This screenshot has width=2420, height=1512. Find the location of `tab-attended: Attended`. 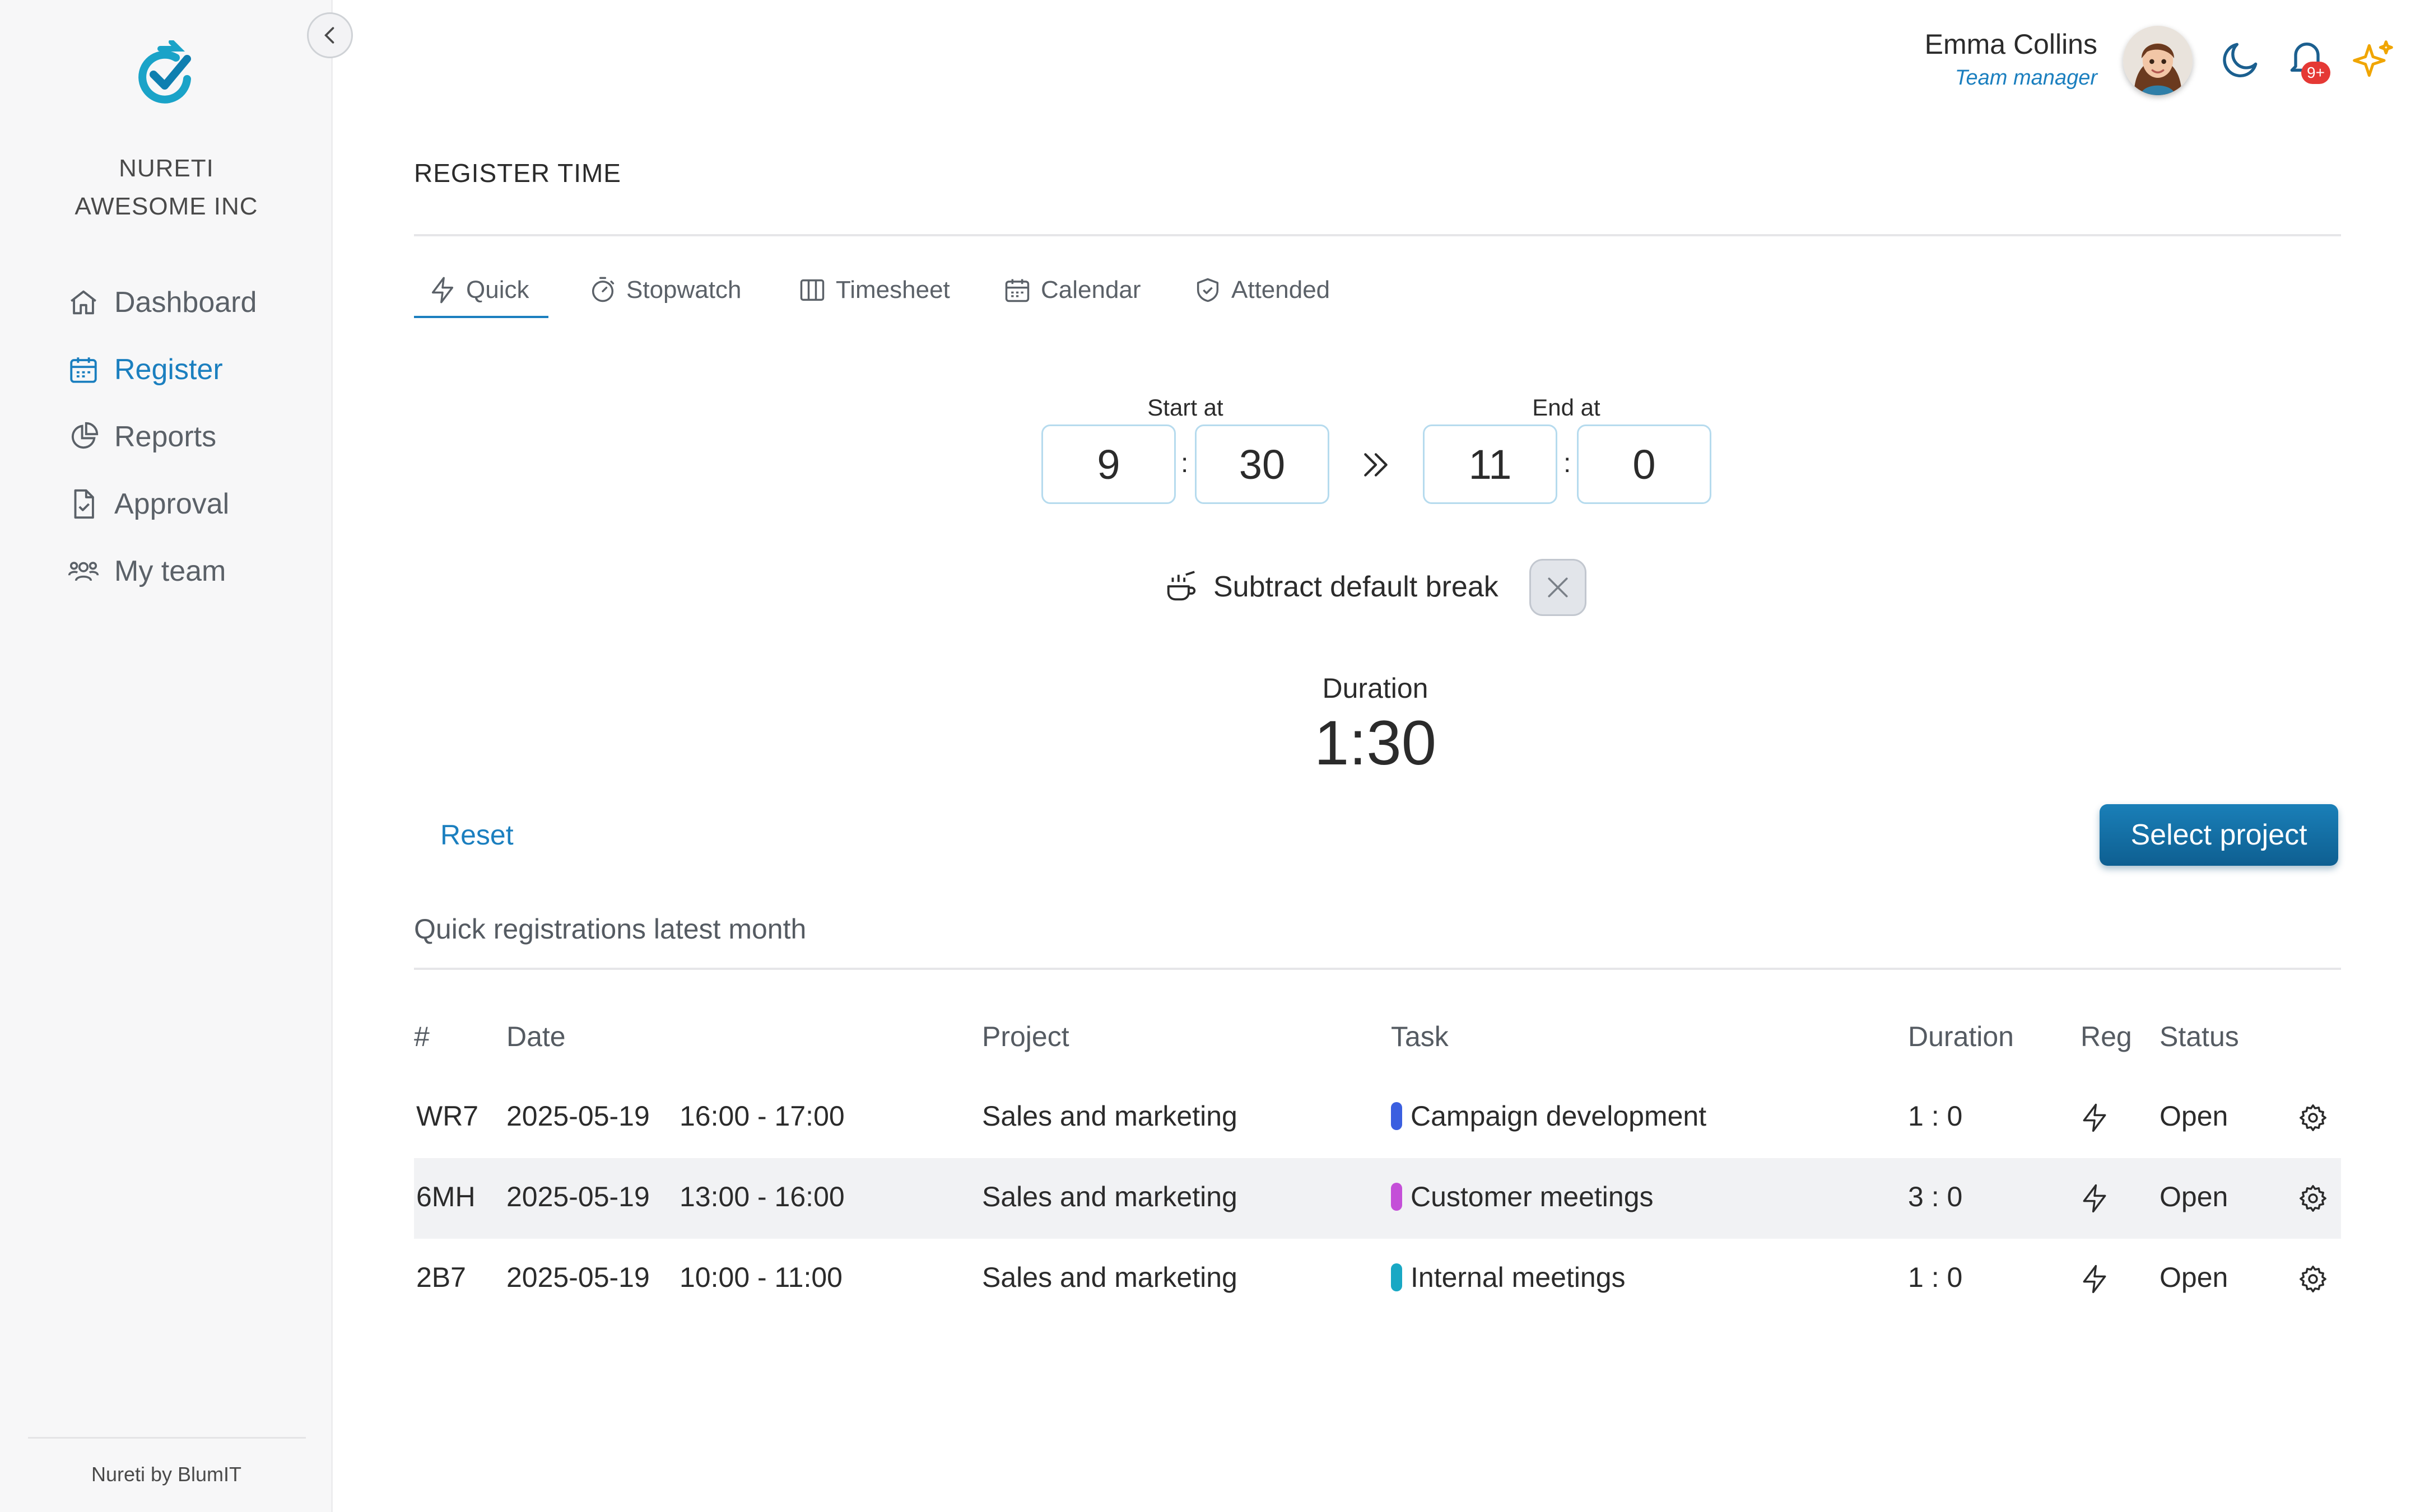

tab-attended: Attended is located at coordinates (1262, 290).